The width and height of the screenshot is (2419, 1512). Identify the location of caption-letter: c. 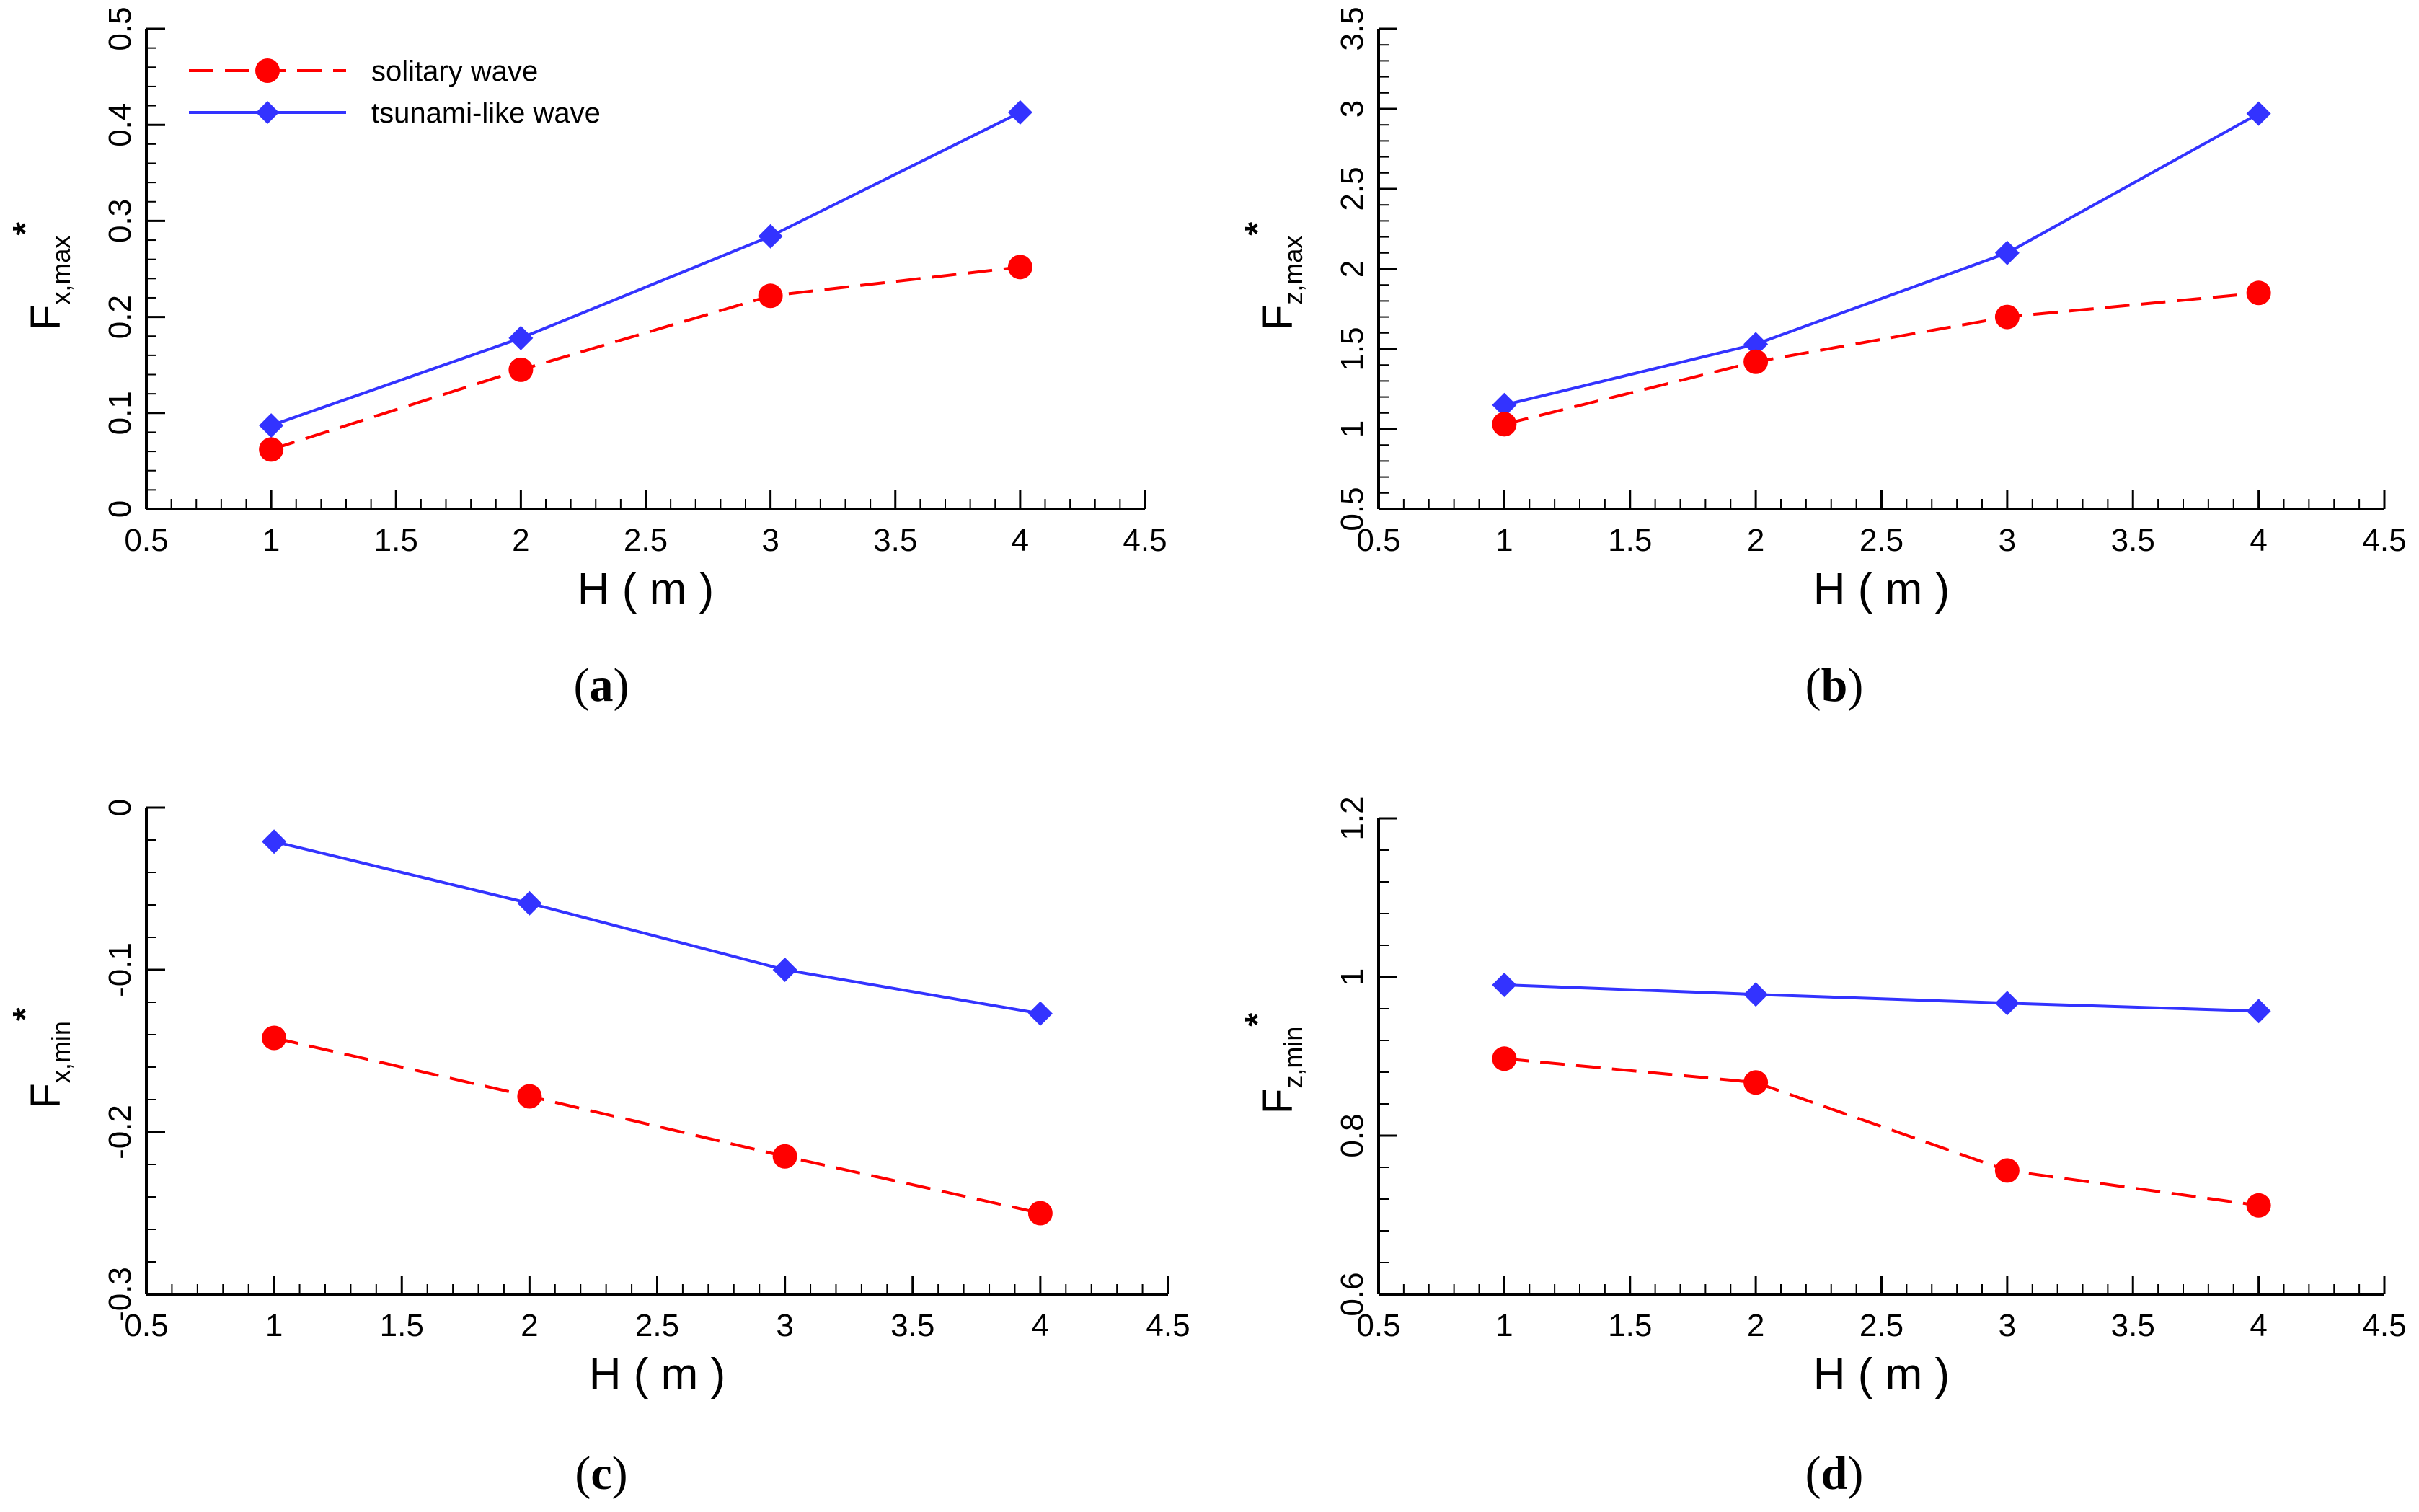
(601, 1473).